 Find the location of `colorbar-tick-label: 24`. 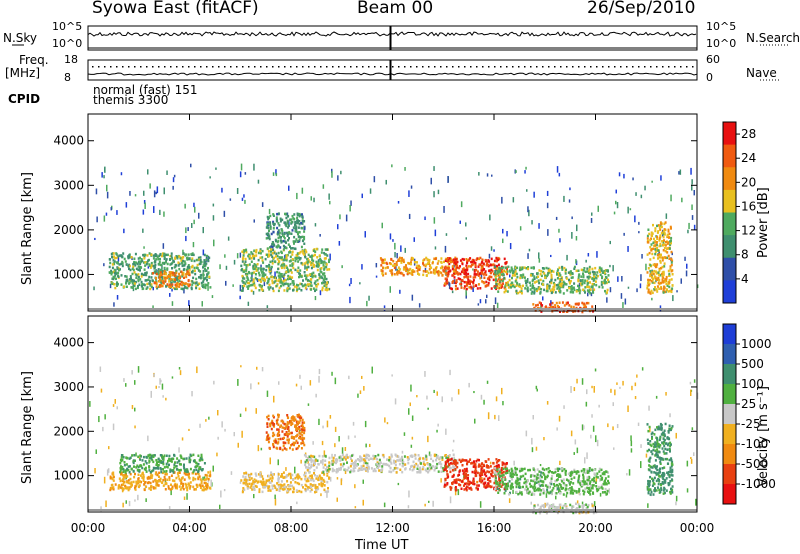

colorbar-tick-label: 24 is located at coordinates (748, 158).